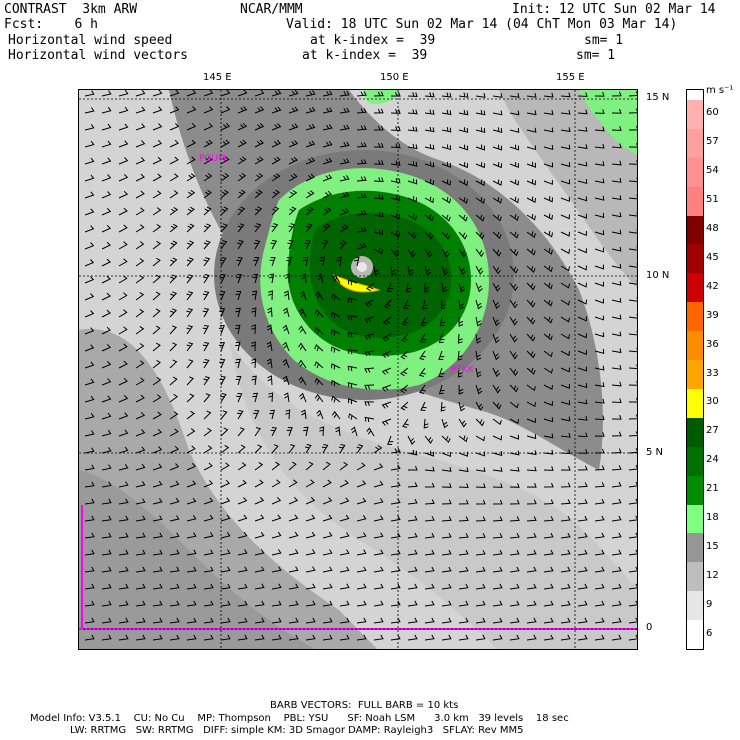 The image size is (740, 740). Describe the element at coordinates (655, 452) in the screenshot. I see `lat-label-5n: 5 N` at that location.